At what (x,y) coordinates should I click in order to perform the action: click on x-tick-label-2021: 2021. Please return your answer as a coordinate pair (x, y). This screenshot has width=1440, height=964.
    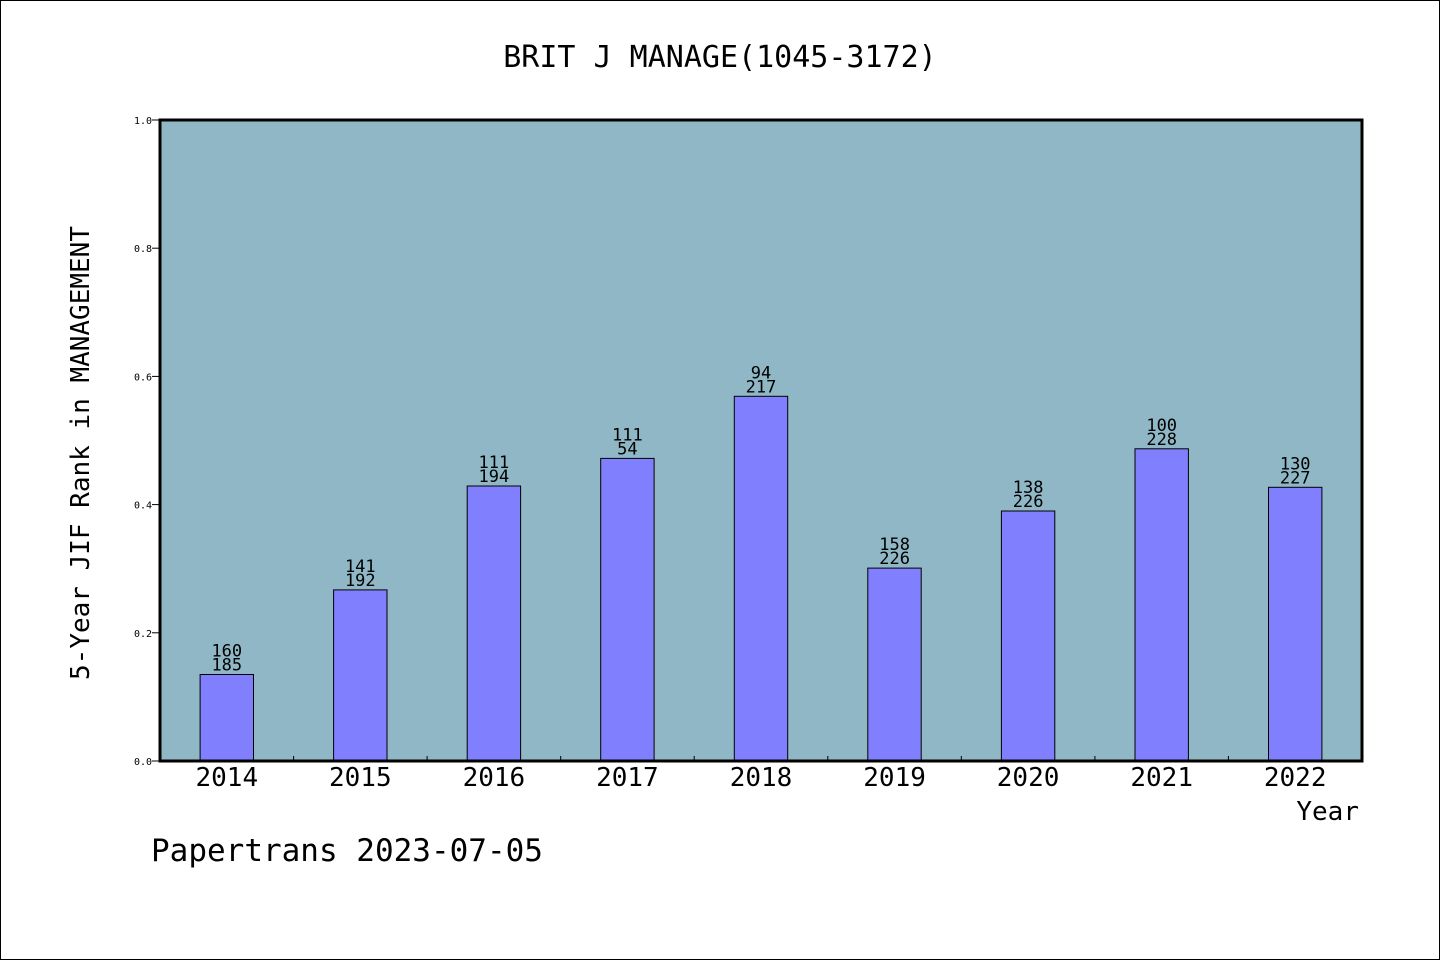
    Looking at the image, I should click on (1161, 778).